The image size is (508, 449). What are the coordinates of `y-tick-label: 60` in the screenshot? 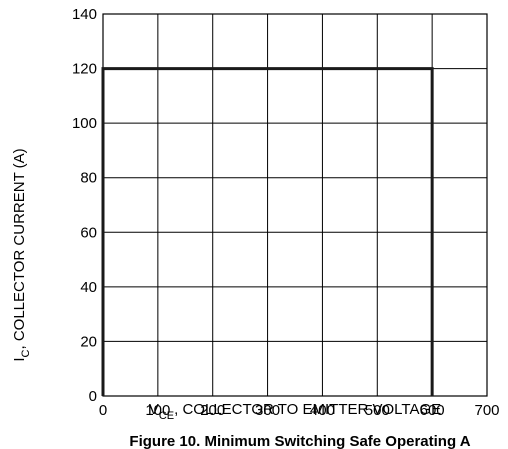 It's located at (88, 232).